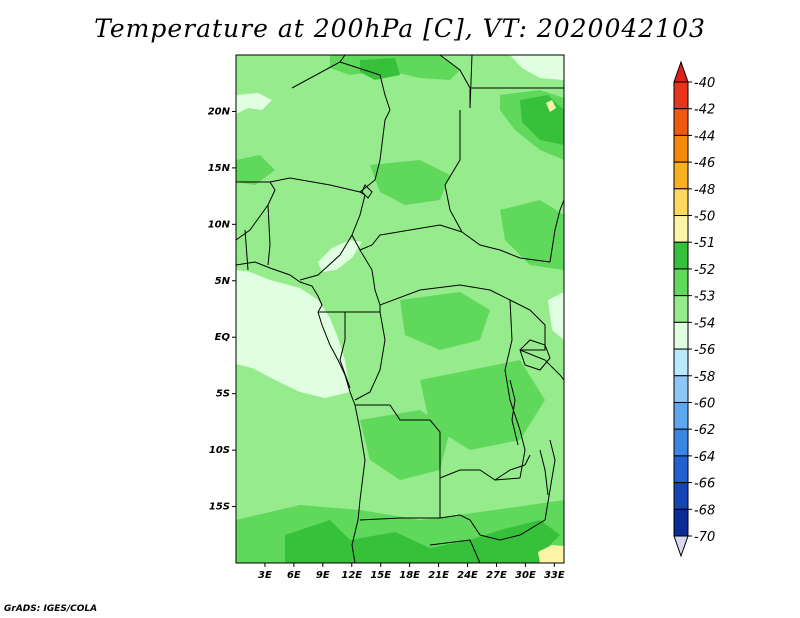  Describe the element at coordinates (380, 69) in the screenshot. I see `field-patch-warm-sahara` at that location.